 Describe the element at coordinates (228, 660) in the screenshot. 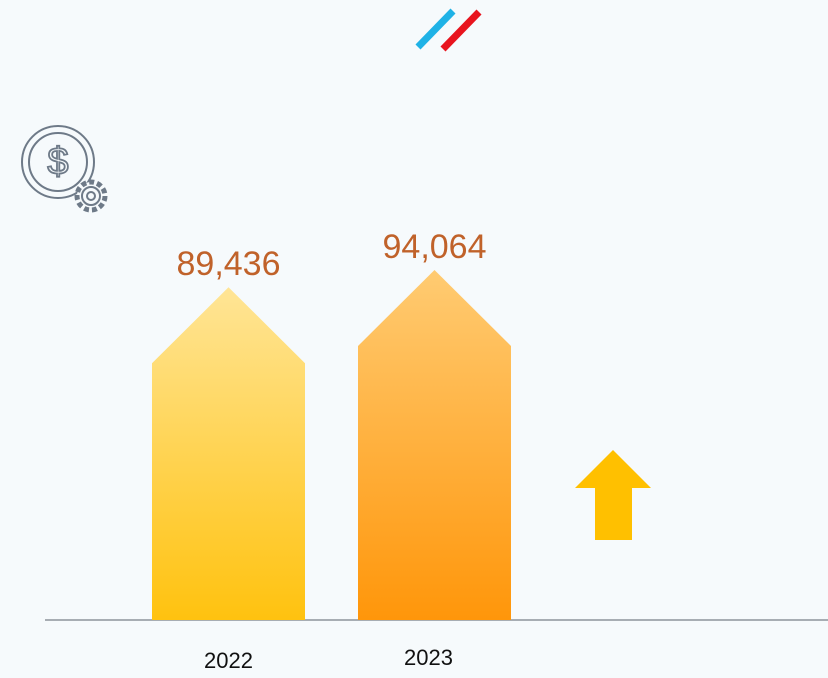

I see `x-tick-label: 2022` at that location.